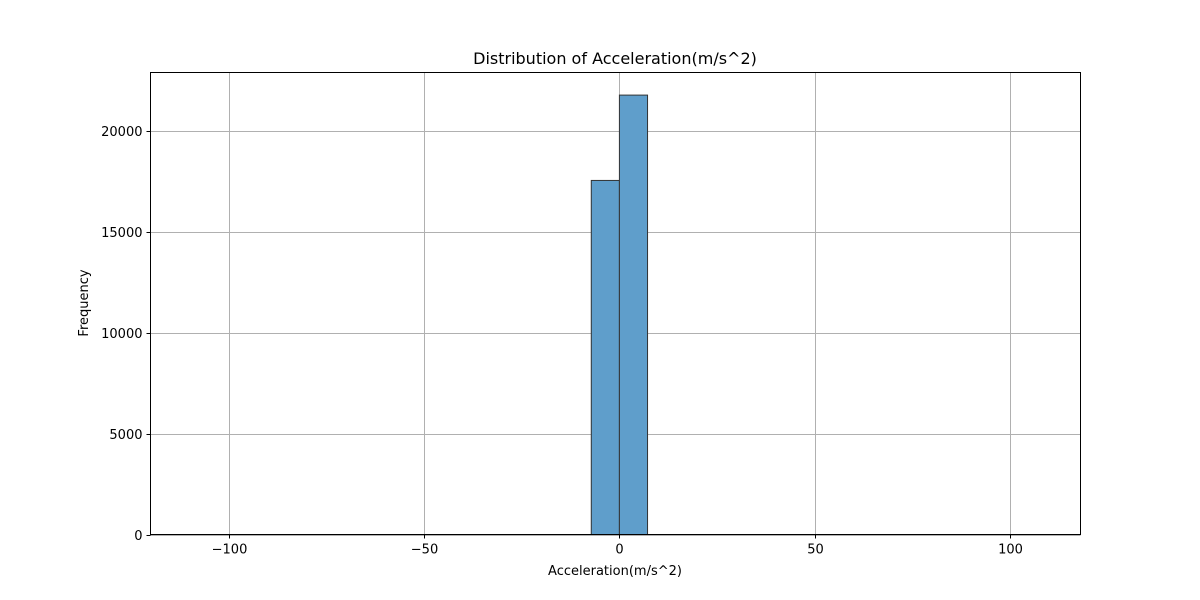 Image resolution: width=1200 pixels, height=600 pixels. What do you see at coordinates (84, 302) in the screenshot?
I see `y-axis-label: Frequency` at bounding box center [84, 302].